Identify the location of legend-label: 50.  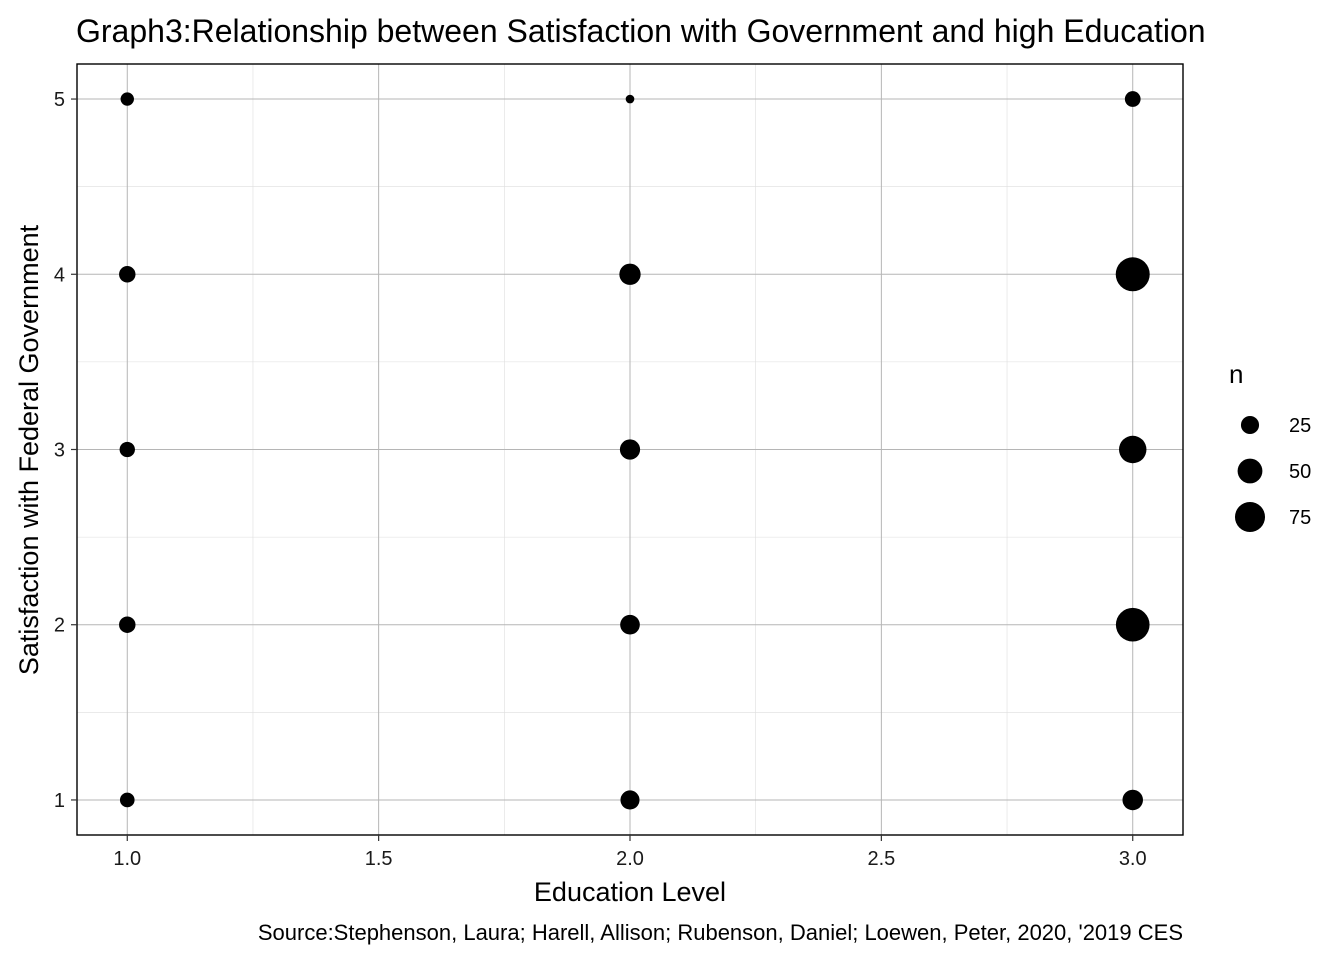
(1300, 472).